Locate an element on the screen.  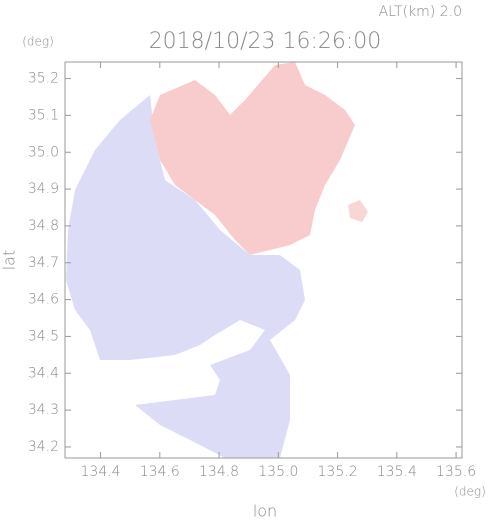
y-tick-label: 34.5 is located at coordinates (43, 336).